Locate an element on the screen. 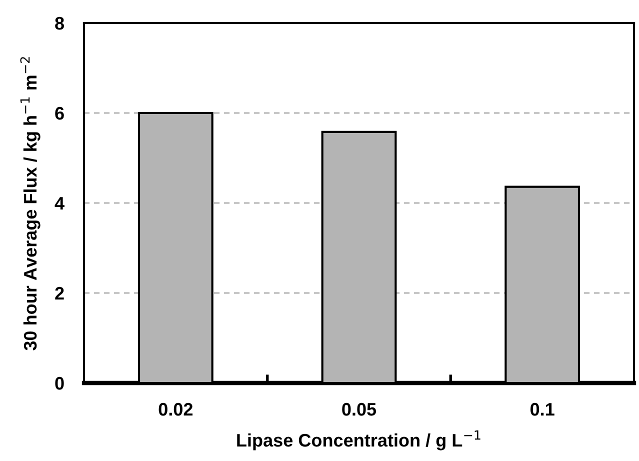  y-tick-label: 4 is located at coordinates (59, 203).